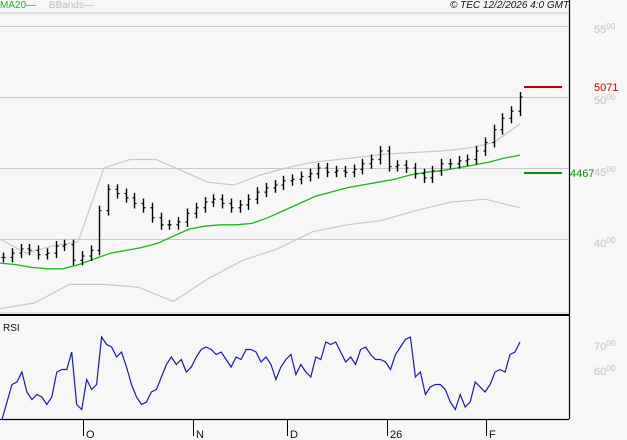 The height and width of the screenshot is (440, 627). Describe the element at coordinates (606, 88) in the screenshot. I see `resistance-label: 5071` at that location.